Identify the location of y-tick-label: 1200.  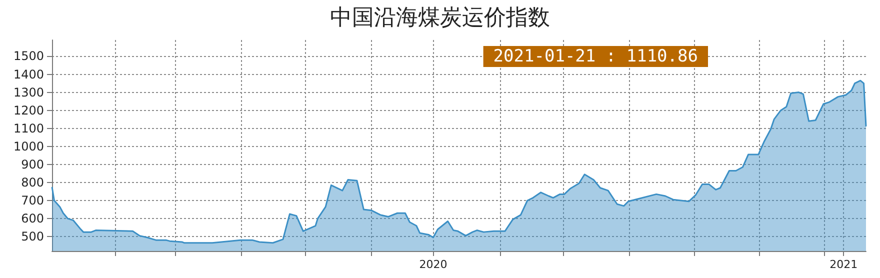
(28, 110).